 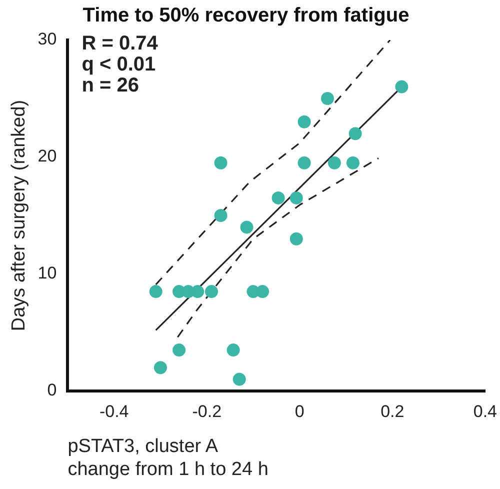 I want to click on x-tick-label: 0.2, so click(x=392, y=411).